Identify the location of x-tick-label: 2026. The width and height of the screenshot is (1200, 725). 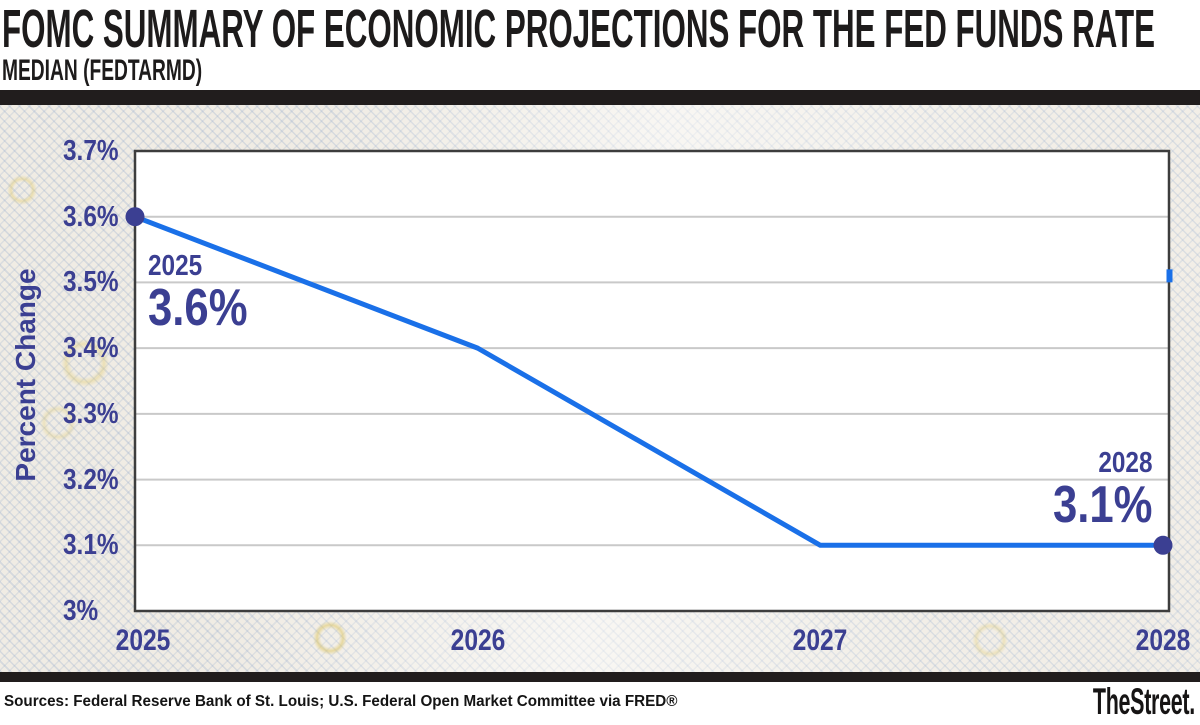
(478, 640).